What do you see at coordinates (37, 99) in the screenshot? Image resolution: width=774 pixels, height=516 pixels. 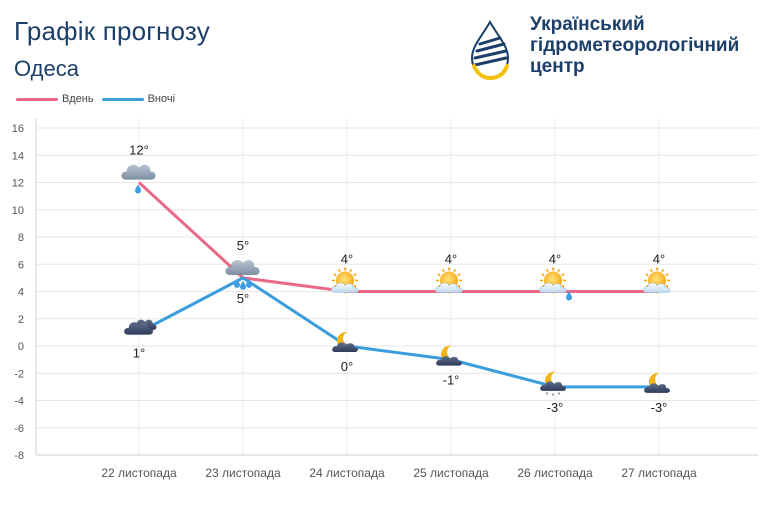 I see `legend-swatch-day` at bounding box center [37, 99].